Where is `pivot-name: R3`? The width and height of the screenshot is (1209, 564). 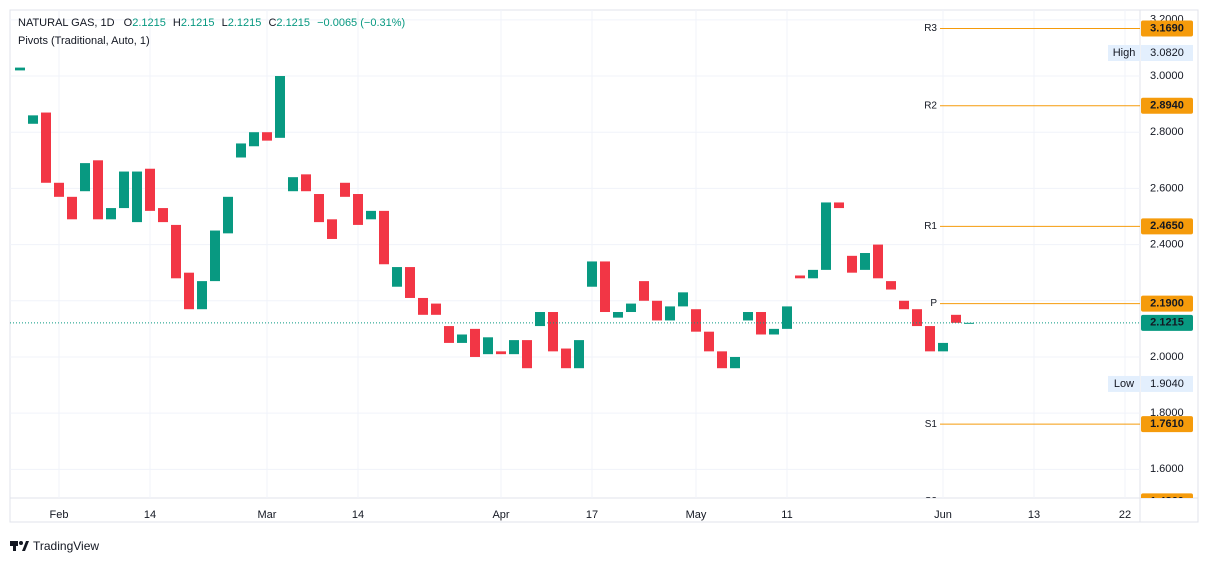
pivot-name: R3 is located at coordinates (930, 28).